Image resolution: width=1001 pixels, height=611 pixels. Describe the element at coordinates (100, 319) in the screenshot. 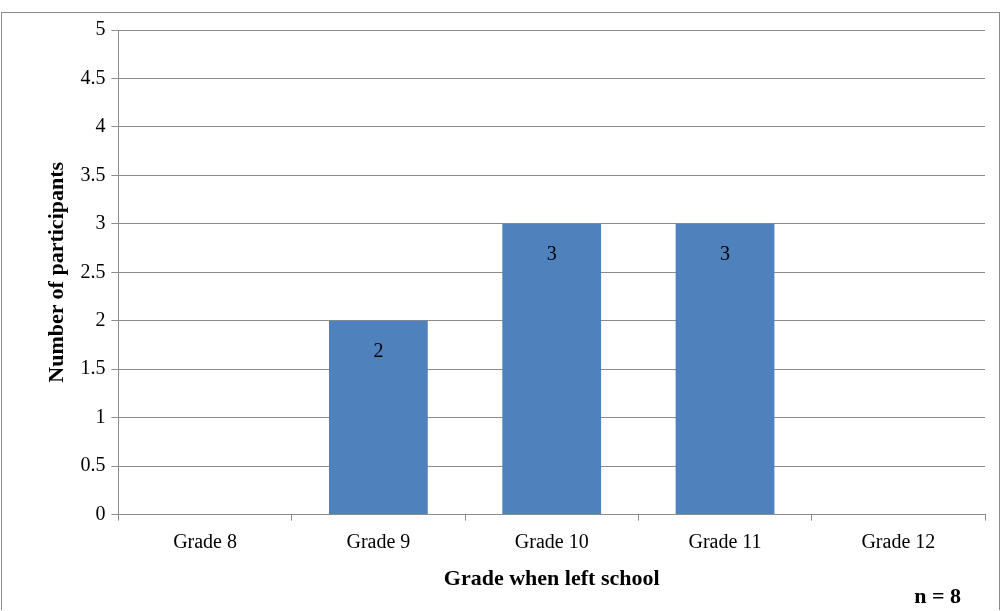

I see `y-tick-label: 2` at that location.